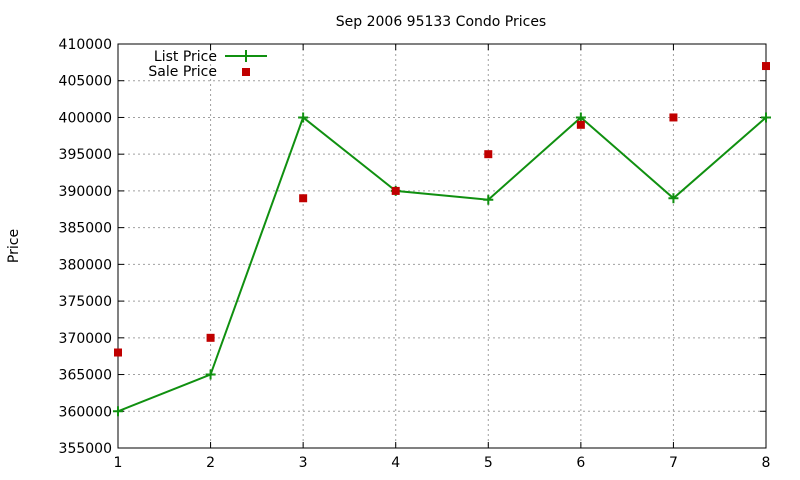 The image size is (800, 480). Describe the element at coordinates (488, 463) in the screenshot. I see `x-tick-label: 5` at that location.